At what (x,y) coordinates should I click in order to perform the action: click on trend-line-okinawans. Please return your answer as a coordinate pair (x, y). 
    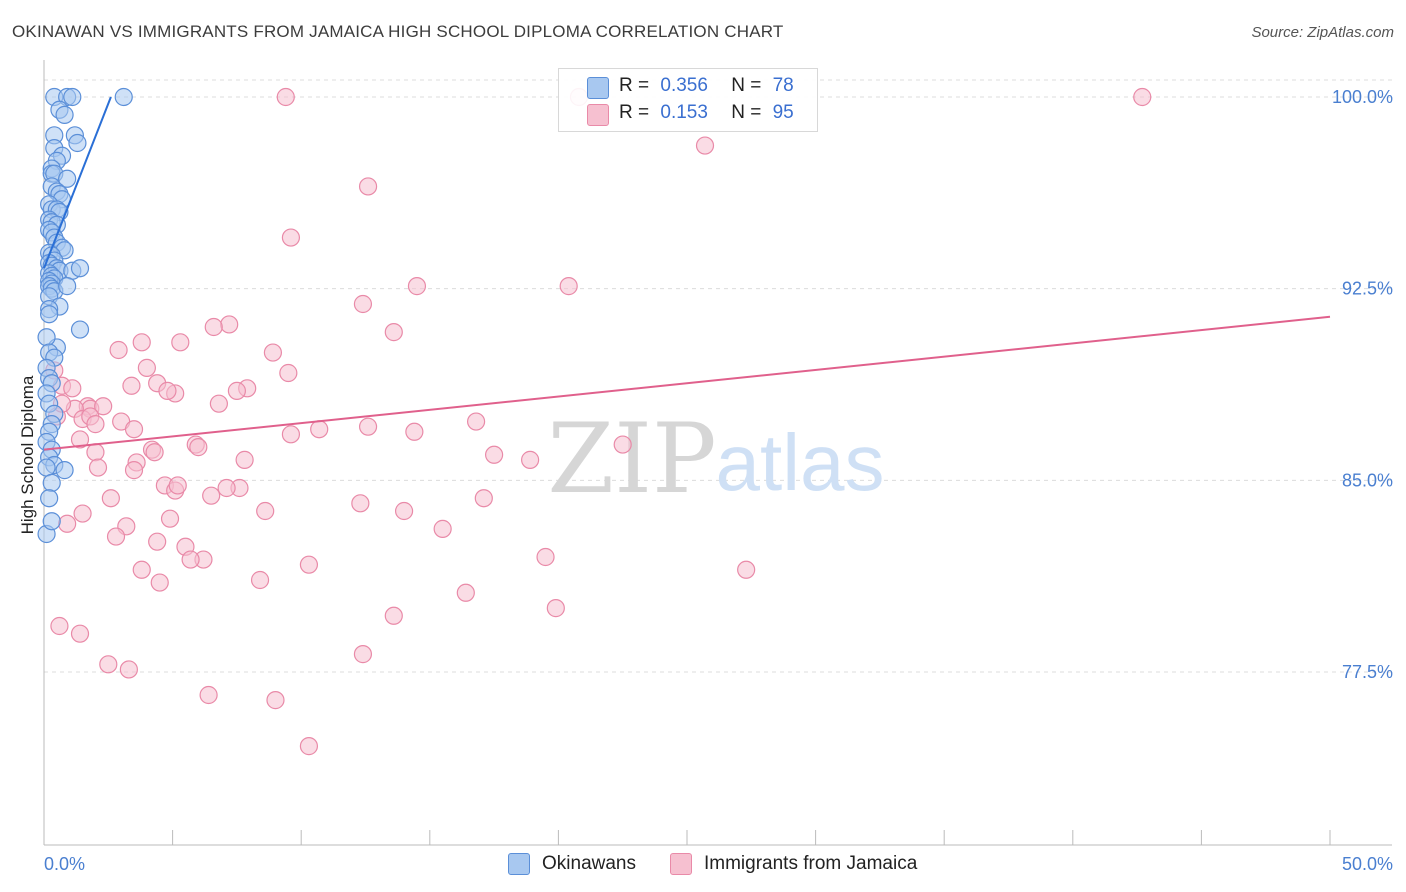
    Looking at the image, I should click on (77, 182).